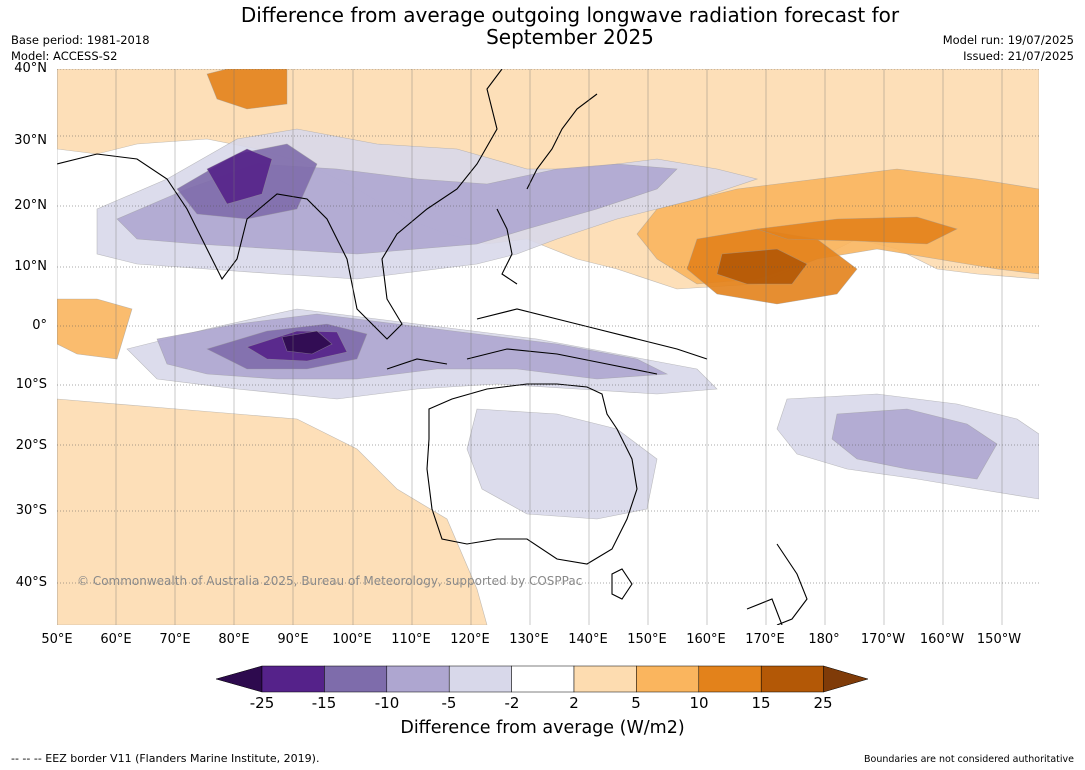  What do you see at coordinates (387, 703) in the screenshot?
I see `colorbar-tick-2: -10` at bounding box center [387, 703].